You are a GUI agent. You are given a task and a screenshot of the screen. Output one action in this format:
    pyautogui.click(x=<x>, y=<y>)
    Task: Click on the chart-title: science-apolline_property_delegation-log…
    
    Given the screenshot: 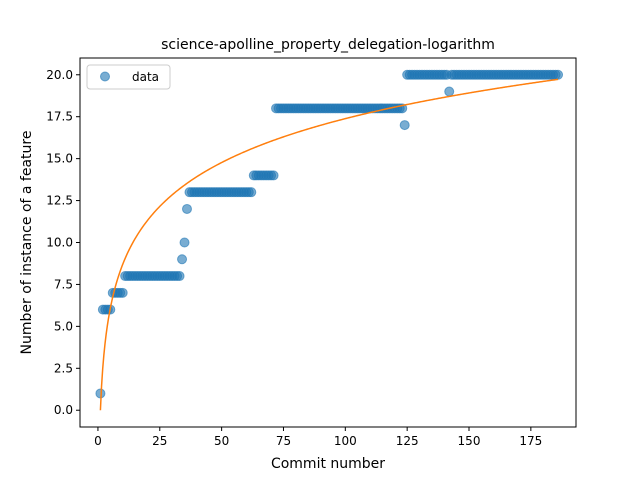 What is the action you would take?
    pyautogui.click(x=328, y=45)
    